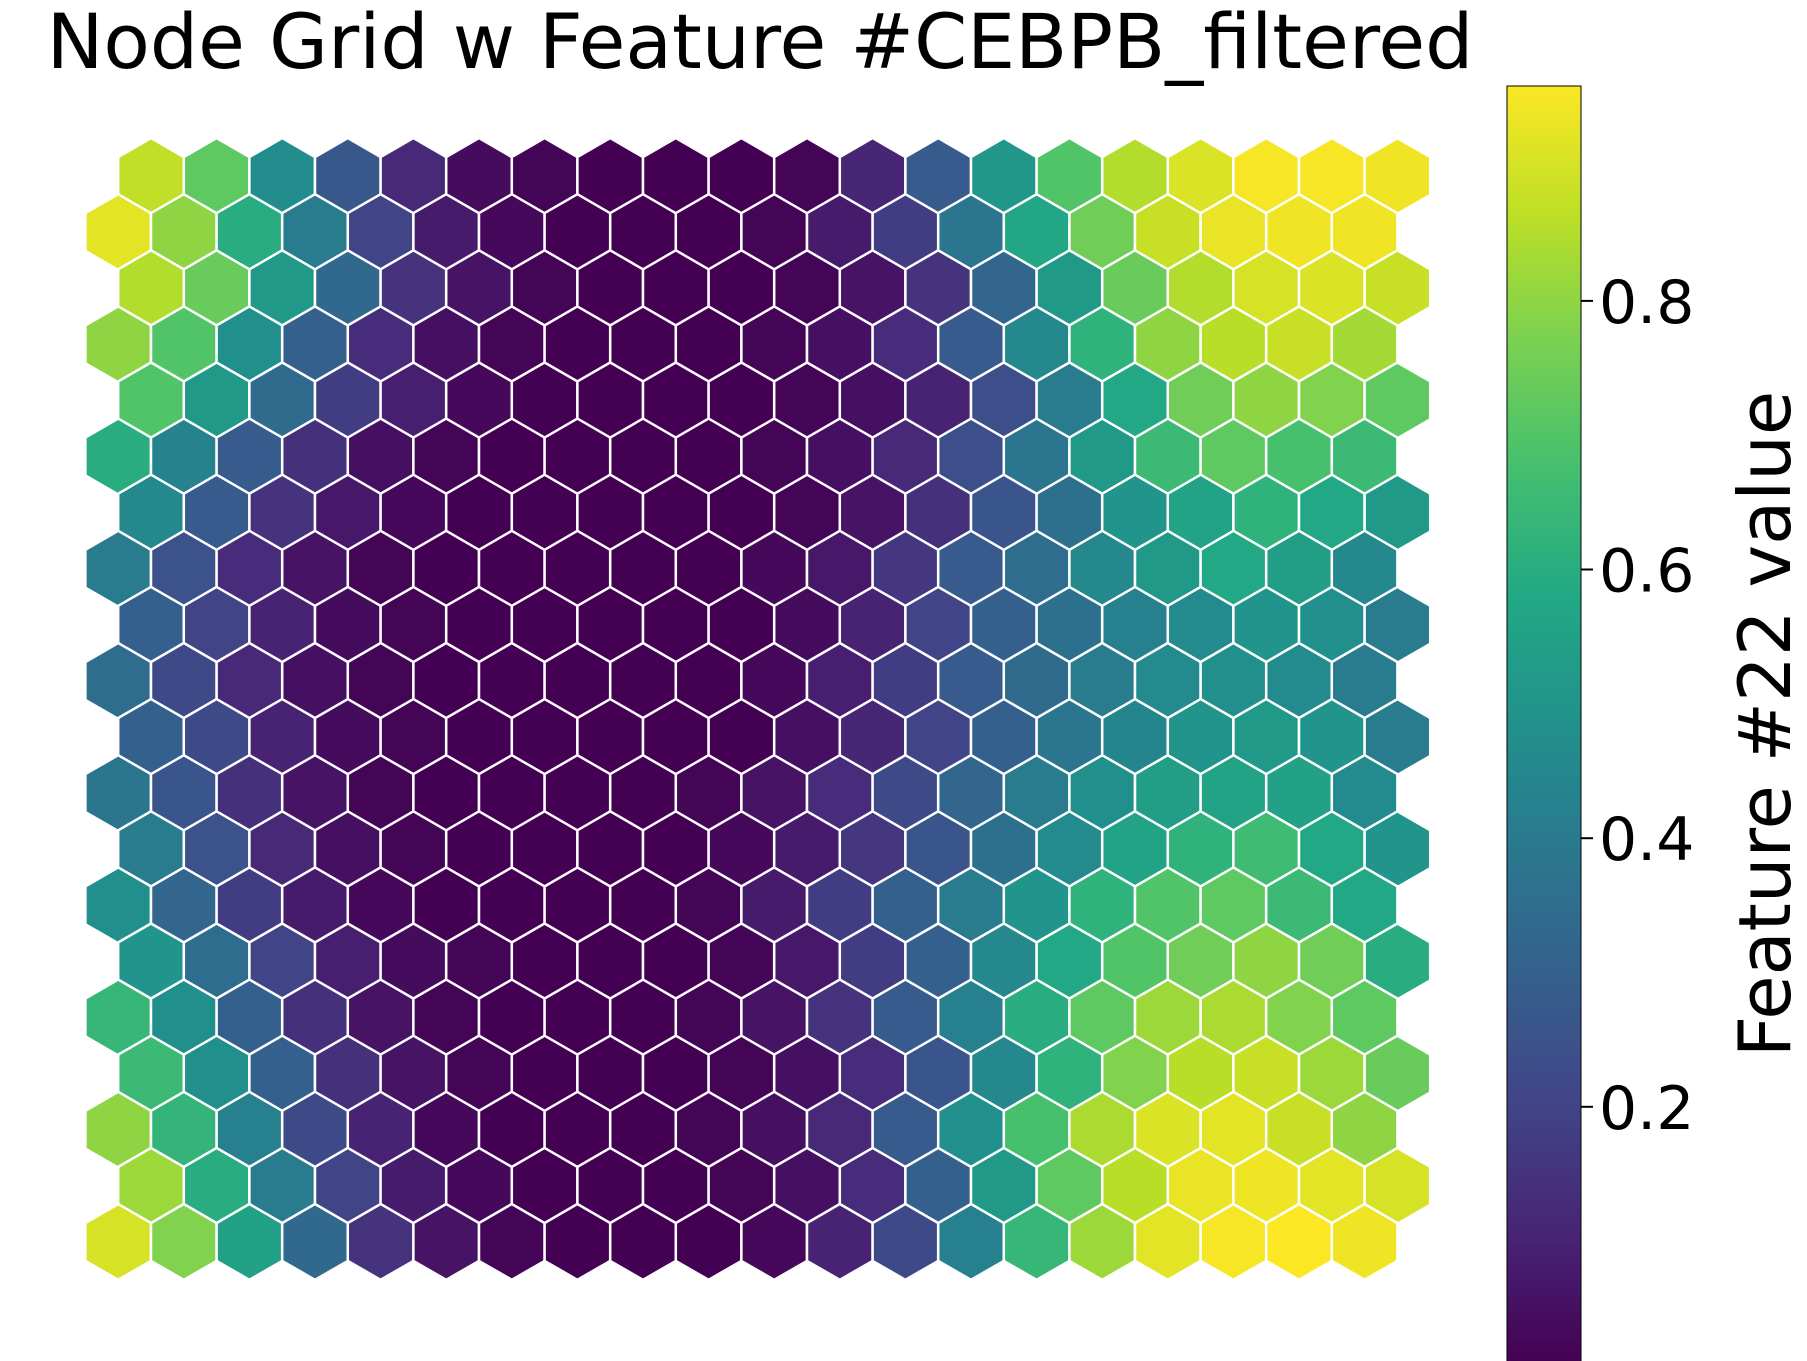  Describe the element at coordinates (1646, 840) in the screenshot. I see `colorbar-tick-label: 0.4` at that location.